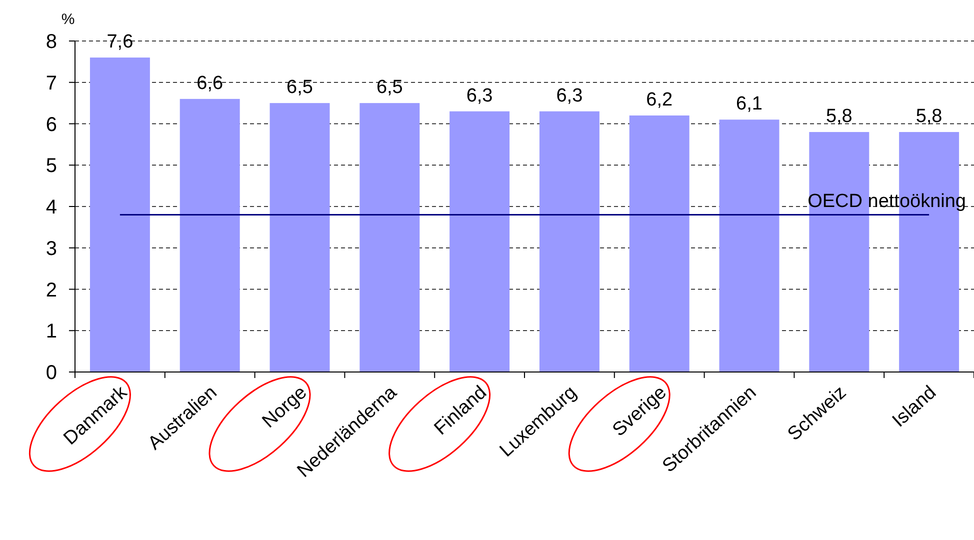  What do you see at coordinates (749, 104) in the screenshot?
I see `data-label: 6,1` at bounding box center [749, 104].